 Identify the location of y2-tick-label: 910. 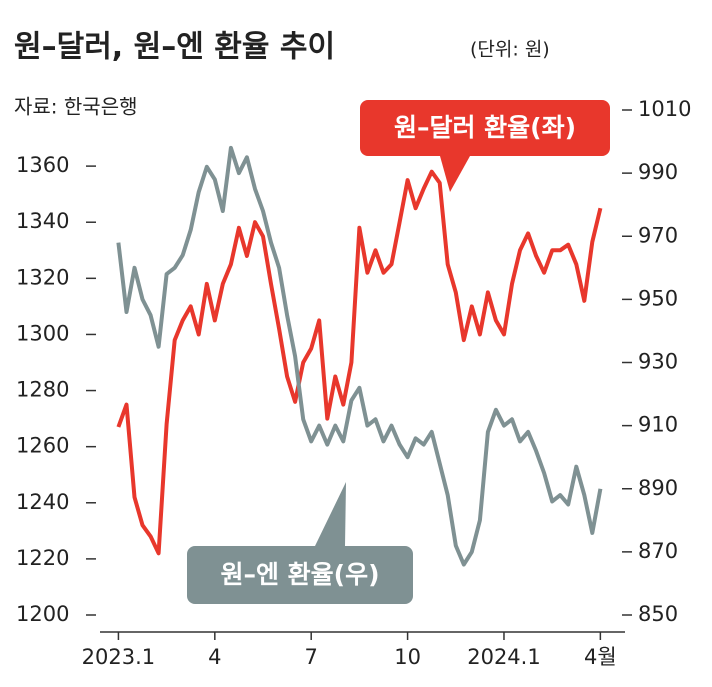
(658, 425).